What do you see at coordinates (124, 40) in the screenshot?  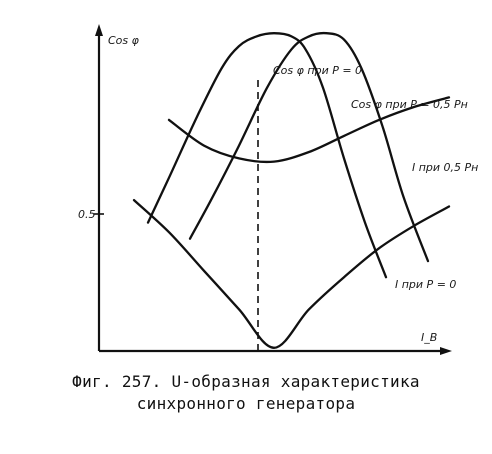 I see `y-axis-label: Cos φ` at bounding box center [124, 40].